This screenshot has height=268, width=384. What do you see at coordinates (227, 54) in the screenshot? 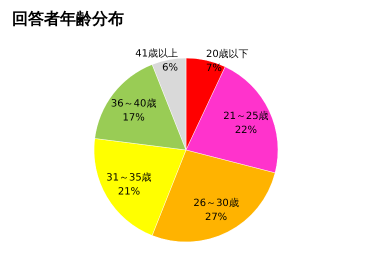
I see `slice-label: 20歳以下` at bounding box center [227, 54].